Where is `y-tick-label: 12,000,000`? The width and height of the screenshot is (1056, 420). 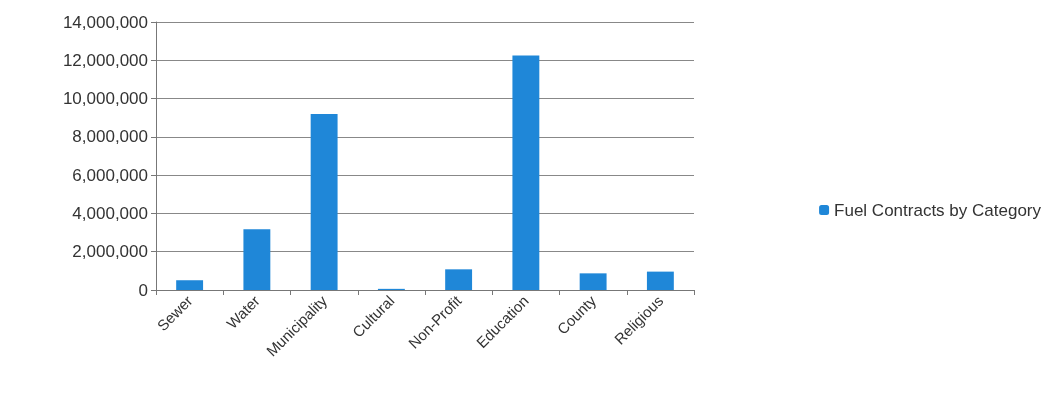 y-tick-label: 12,000,000 is located at coordinates (105, 60).